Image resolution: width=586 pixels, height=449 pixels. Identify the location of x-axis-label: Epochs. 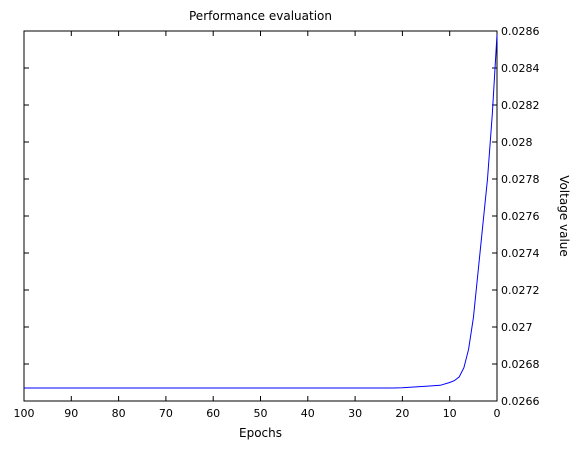
(260, 433).